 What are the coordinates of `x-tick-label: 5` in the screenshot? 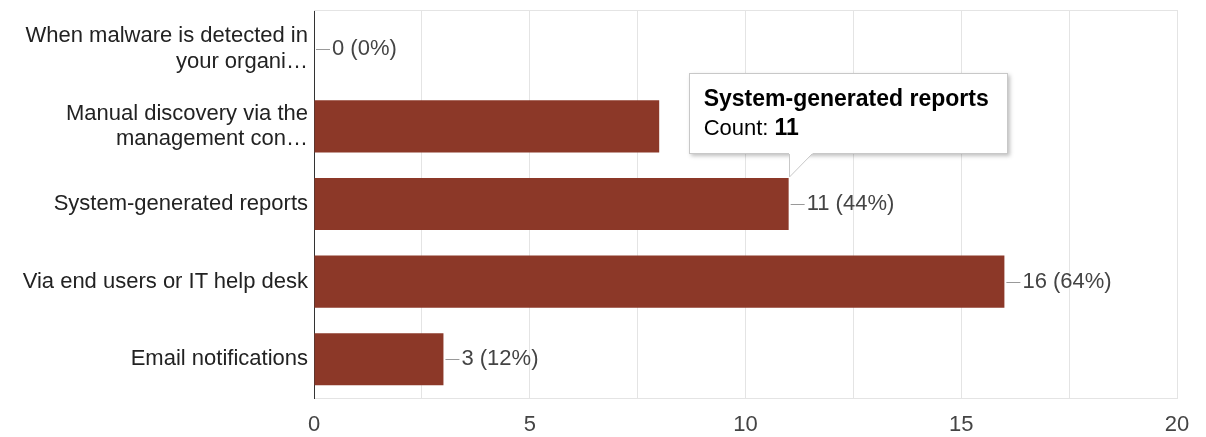 It's located at (529, 424).